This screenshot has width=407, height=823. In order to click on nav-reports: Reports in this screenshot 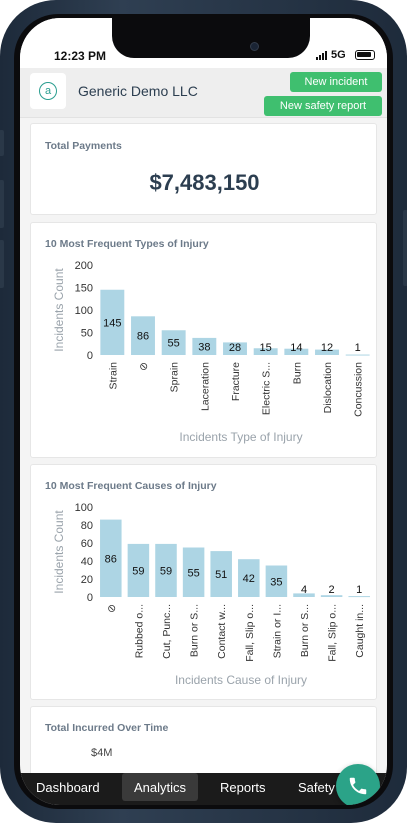, I will do `click(243, 787)`.